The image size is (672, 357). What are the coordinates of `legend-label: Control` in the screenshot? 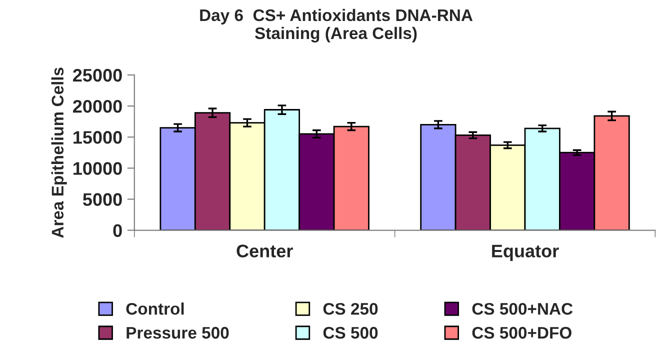 It's located at (155, 308).